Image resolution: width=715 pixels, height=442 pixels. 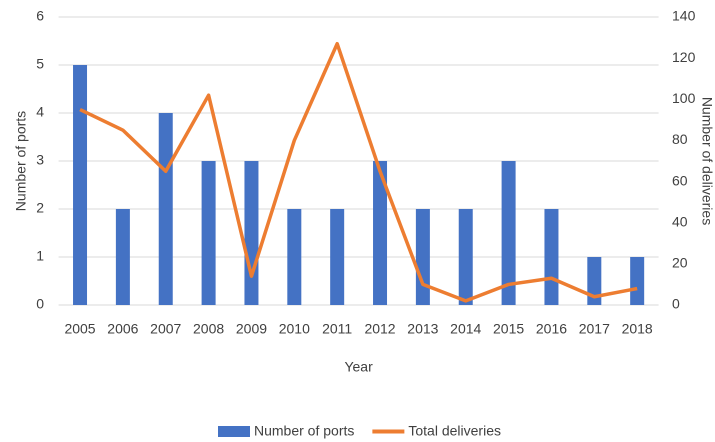 What do you see at coordinates (676, 304) in the screenshot?
I see `y2-tick-label: 0` at bounding box center [676, 304].